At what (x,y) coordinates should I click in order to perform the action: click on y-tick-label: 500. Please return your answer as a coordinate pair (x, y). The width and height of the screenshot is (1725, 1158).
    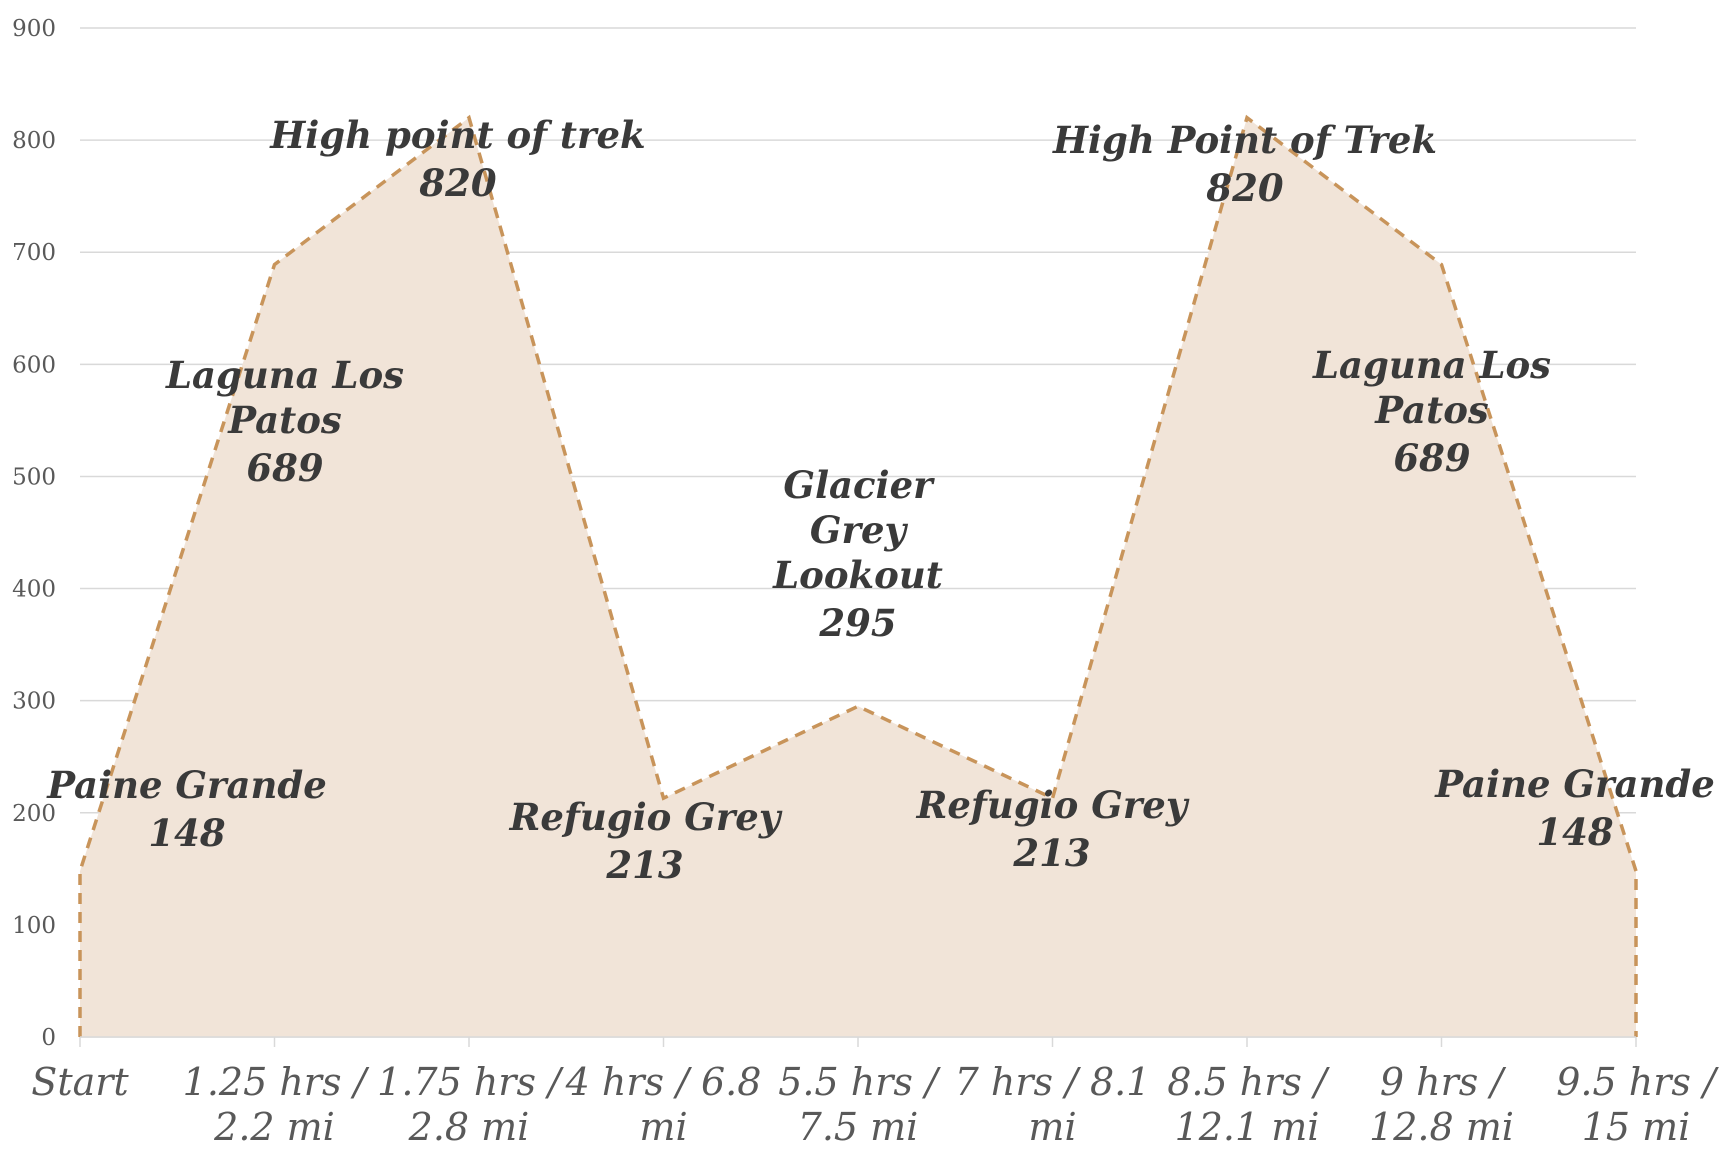
    Looking at the image, I should click on (34, 477).